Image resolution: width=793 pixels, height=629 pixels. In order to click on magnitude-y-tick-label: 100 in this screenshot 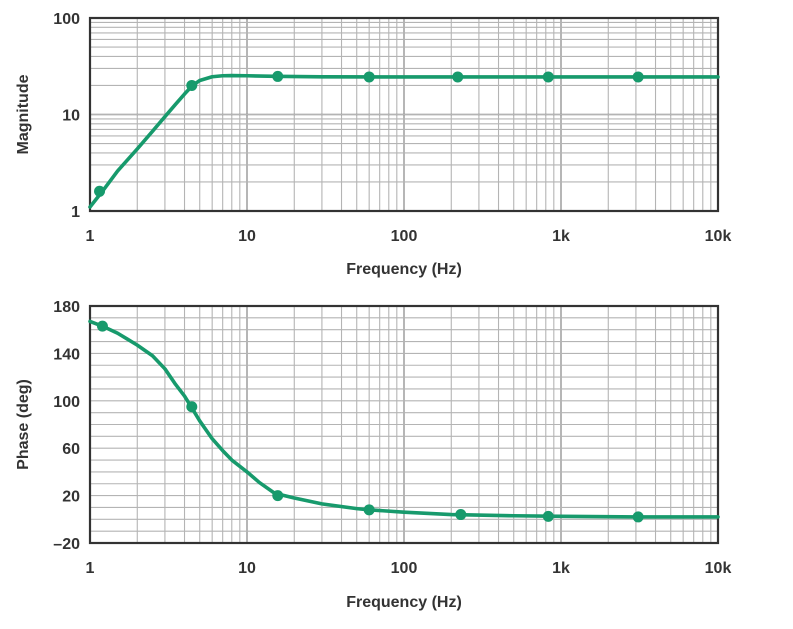, I will do `click(66, 19)`.